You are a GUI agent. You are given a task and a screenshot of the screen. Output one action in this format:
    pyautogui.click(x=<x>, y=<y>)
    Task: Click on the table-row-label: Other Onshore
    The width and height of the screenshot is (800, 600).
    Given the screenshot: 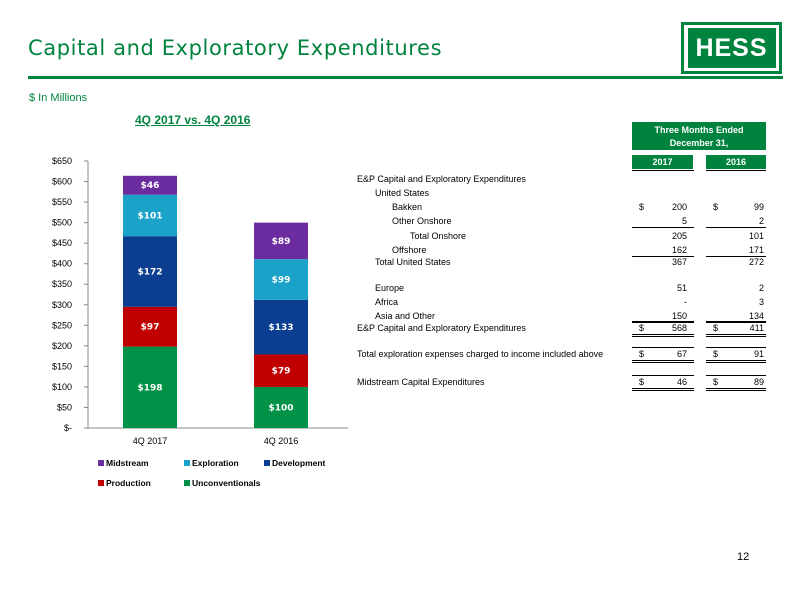 What is the action you would take?
    pyautogui.click(x=422, y=221)
    